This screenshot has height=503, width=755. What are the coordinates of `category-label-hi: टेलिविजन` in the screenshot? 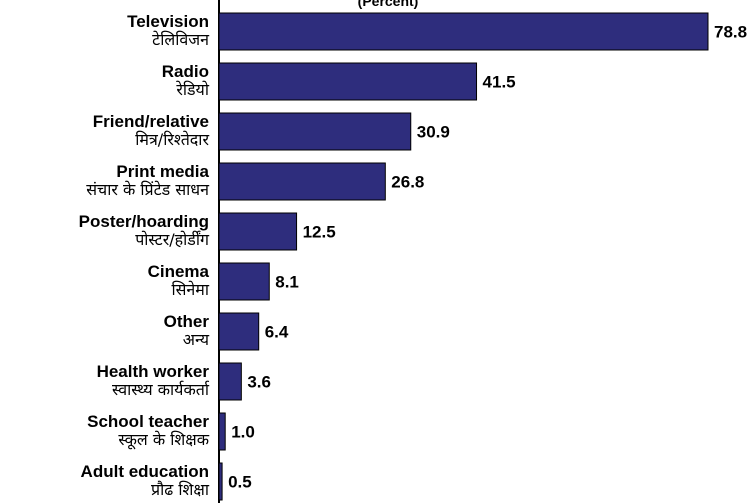 It's located at (181, 39).